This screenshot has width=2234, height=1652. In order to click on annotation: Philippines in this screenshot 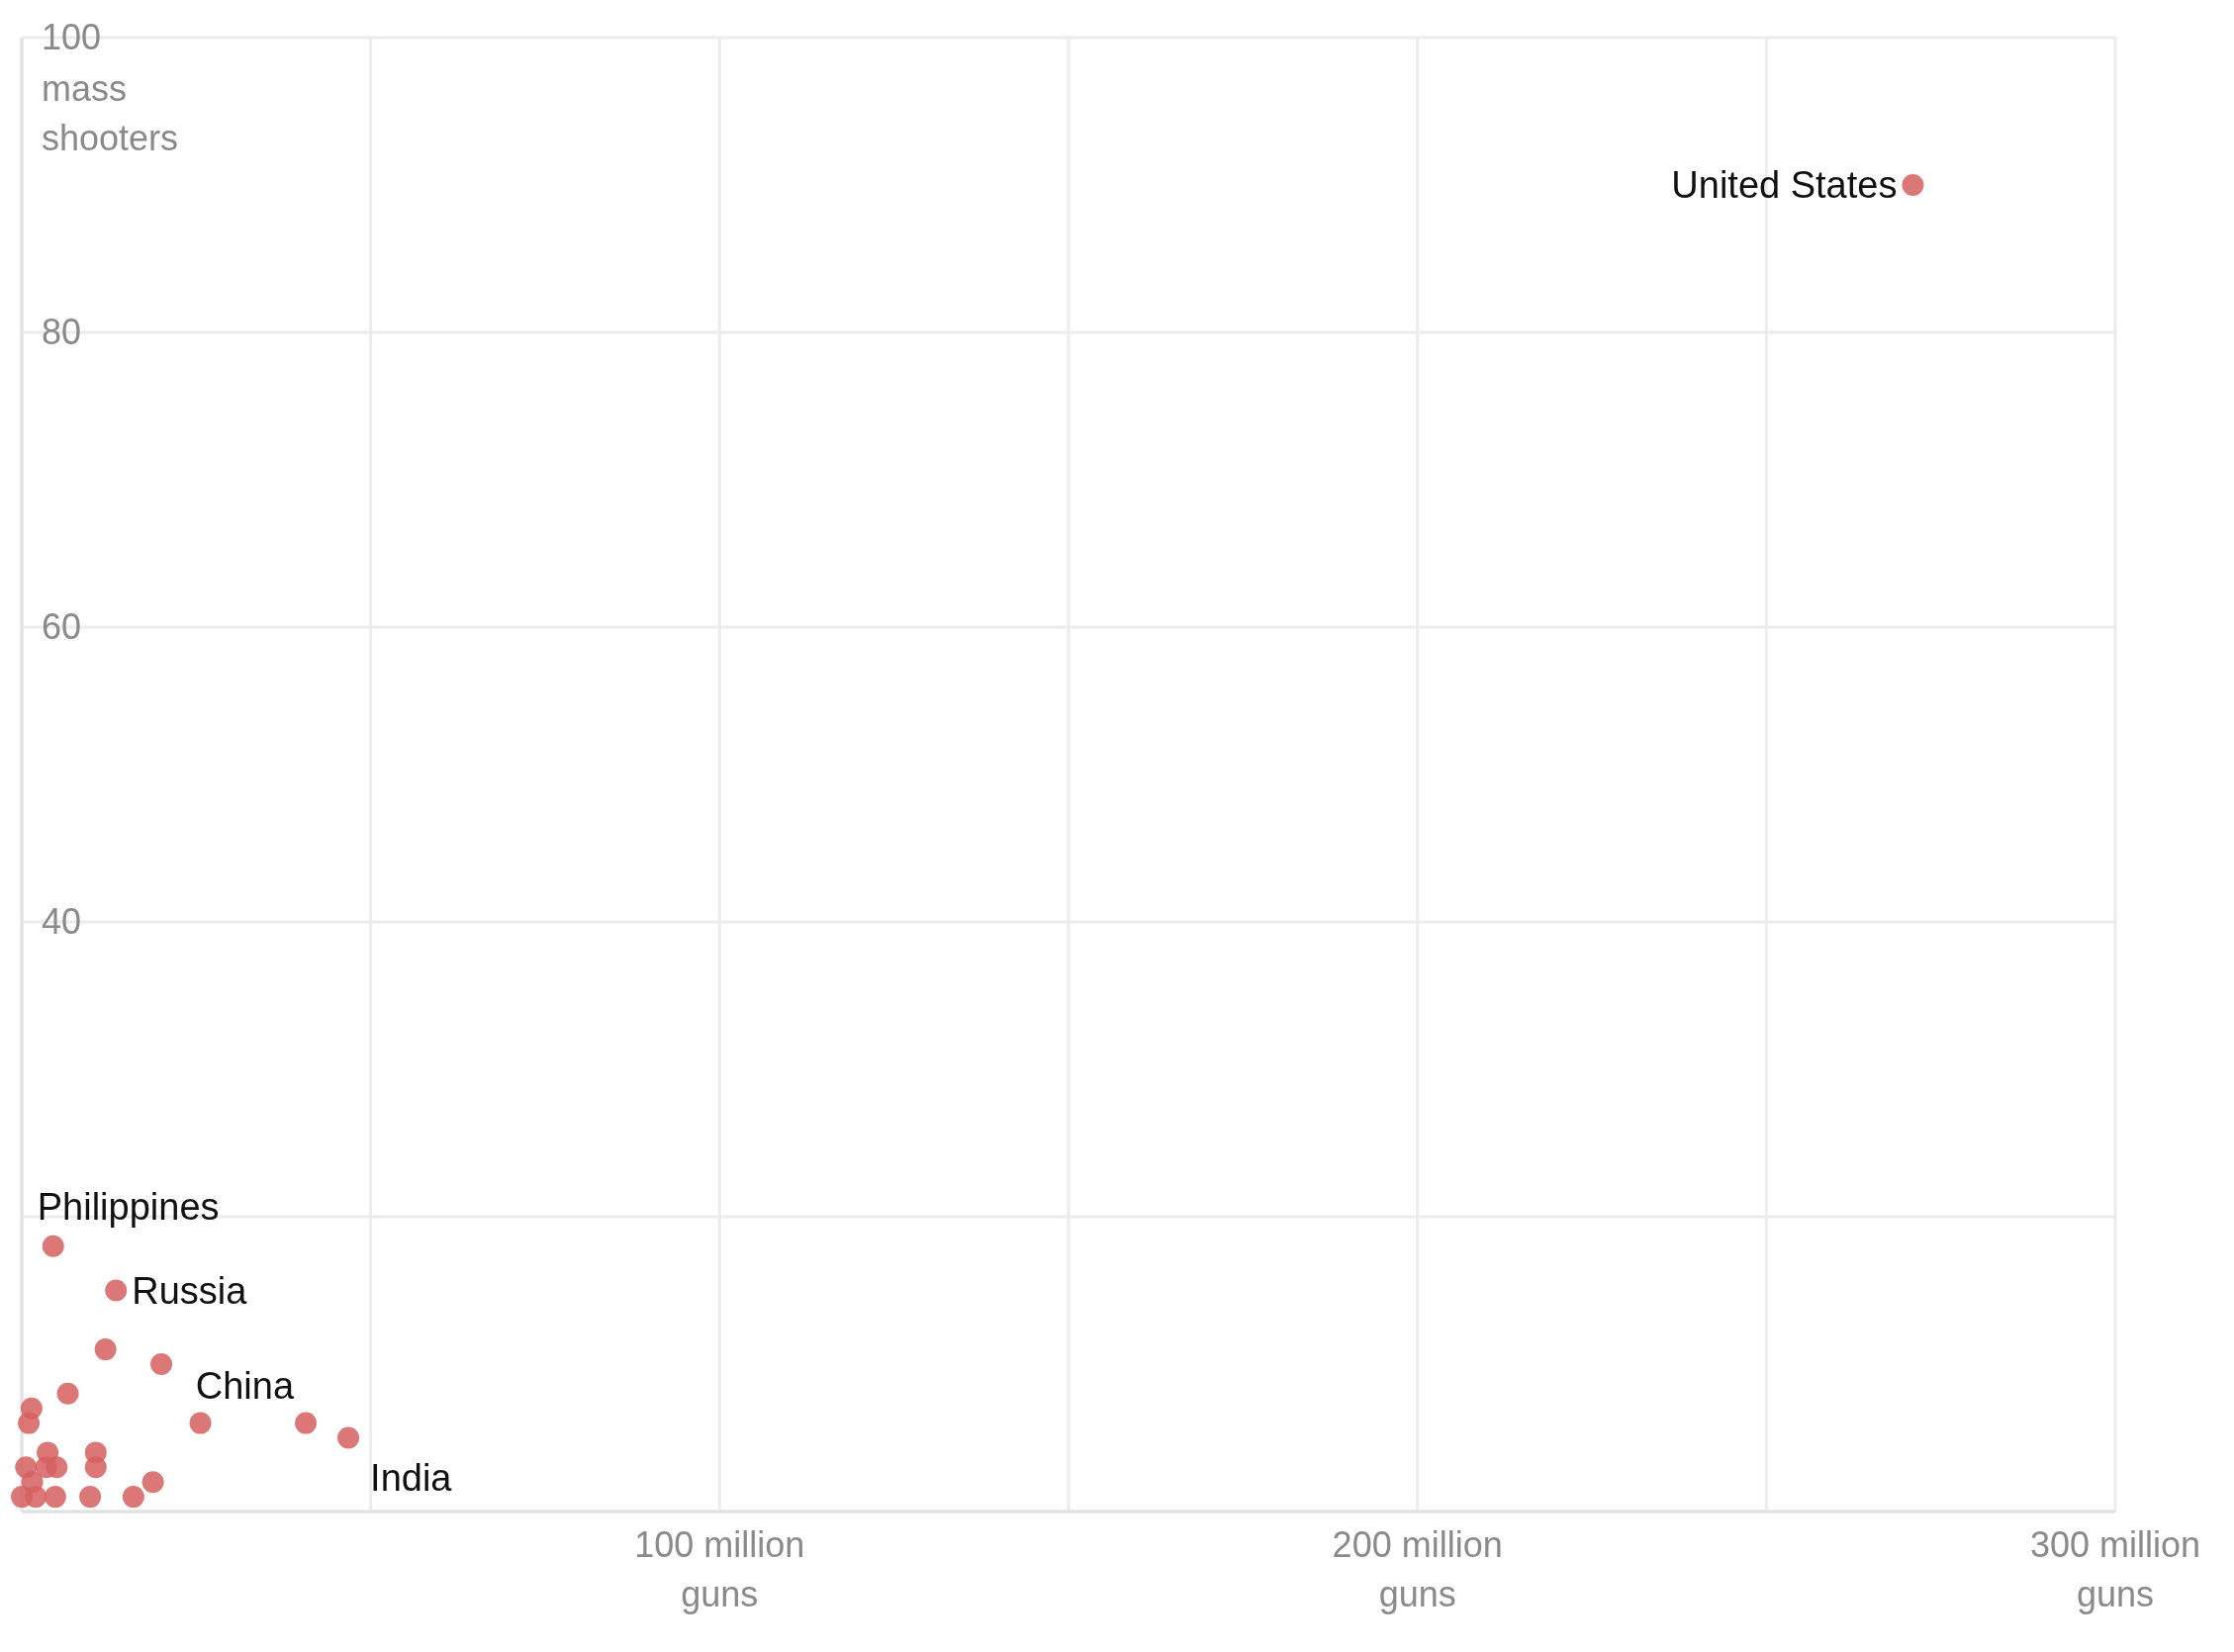, I will do `click(128, 1206)`.